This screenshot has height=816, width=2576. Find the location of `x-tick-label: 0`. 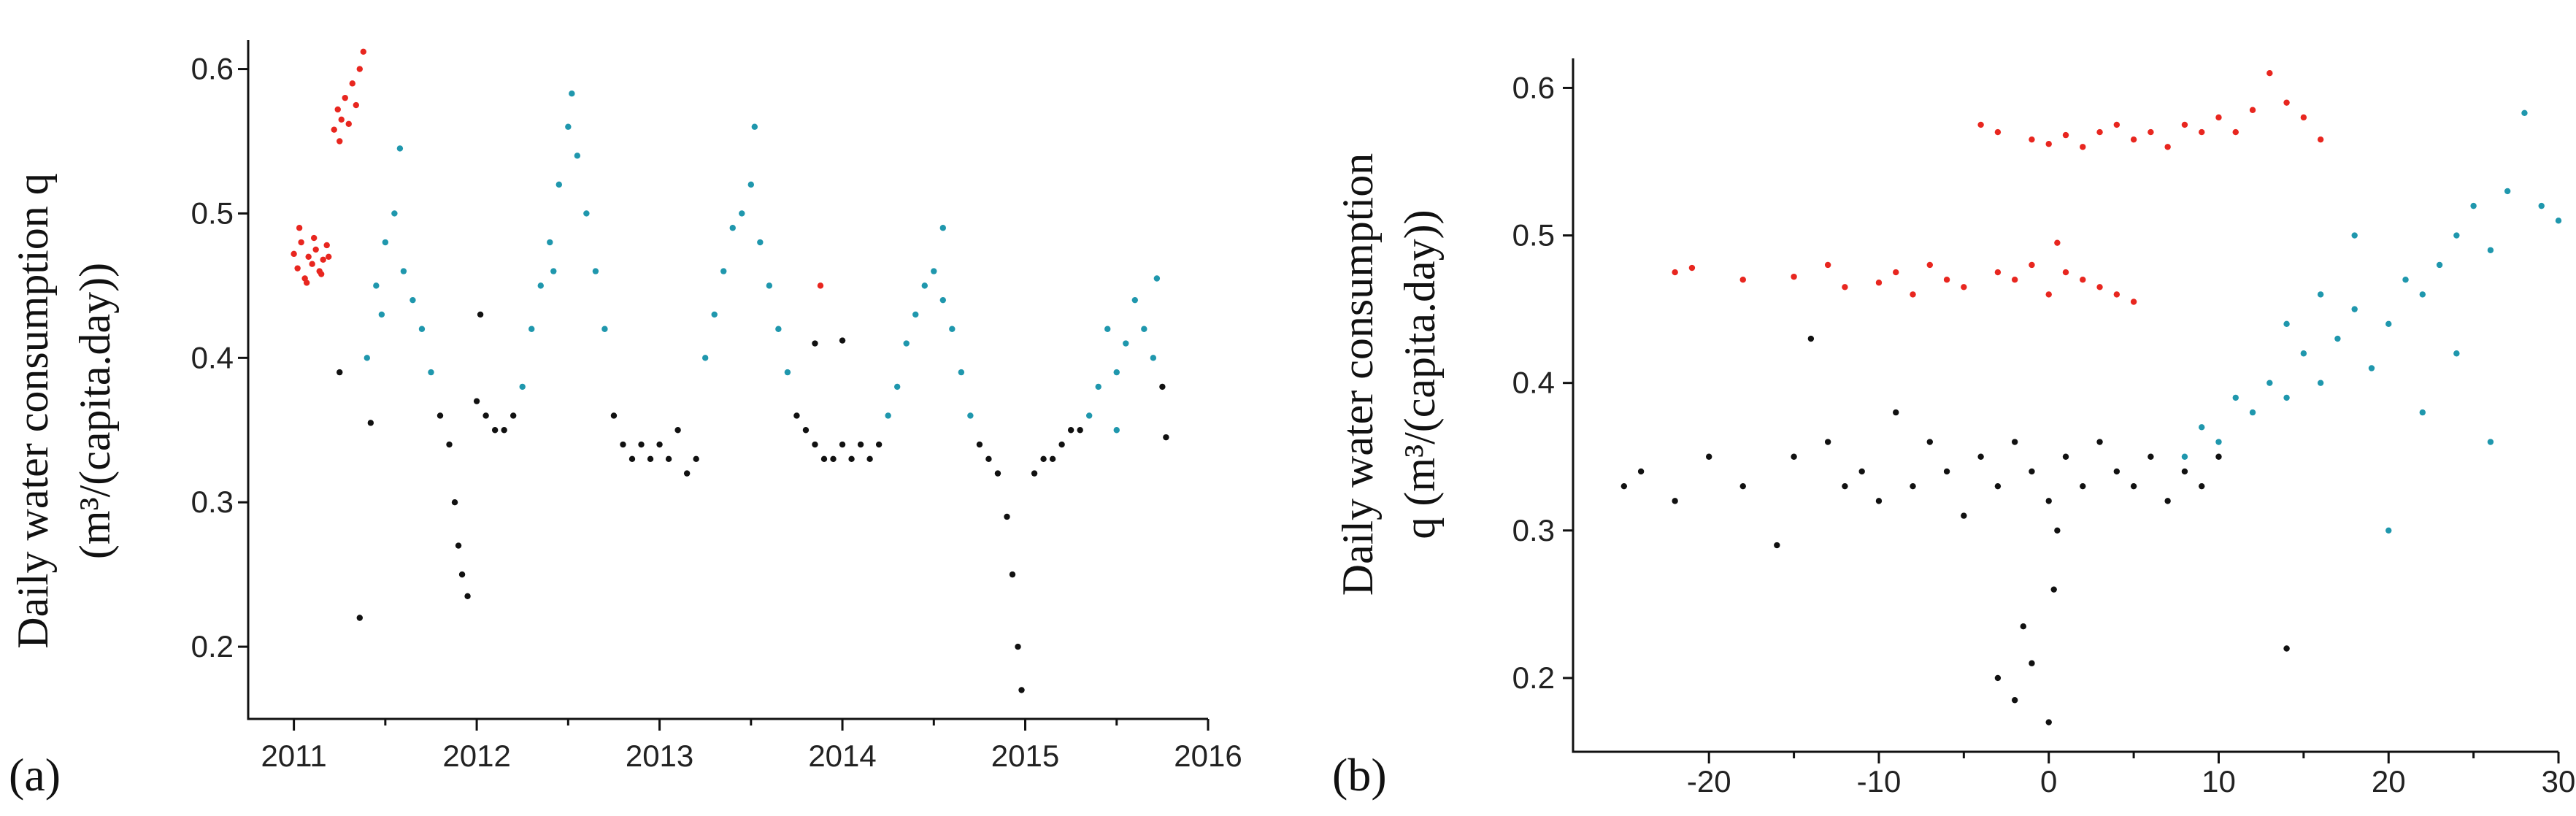

x-tick-label: 0 is located at coordinates (2048, 781).